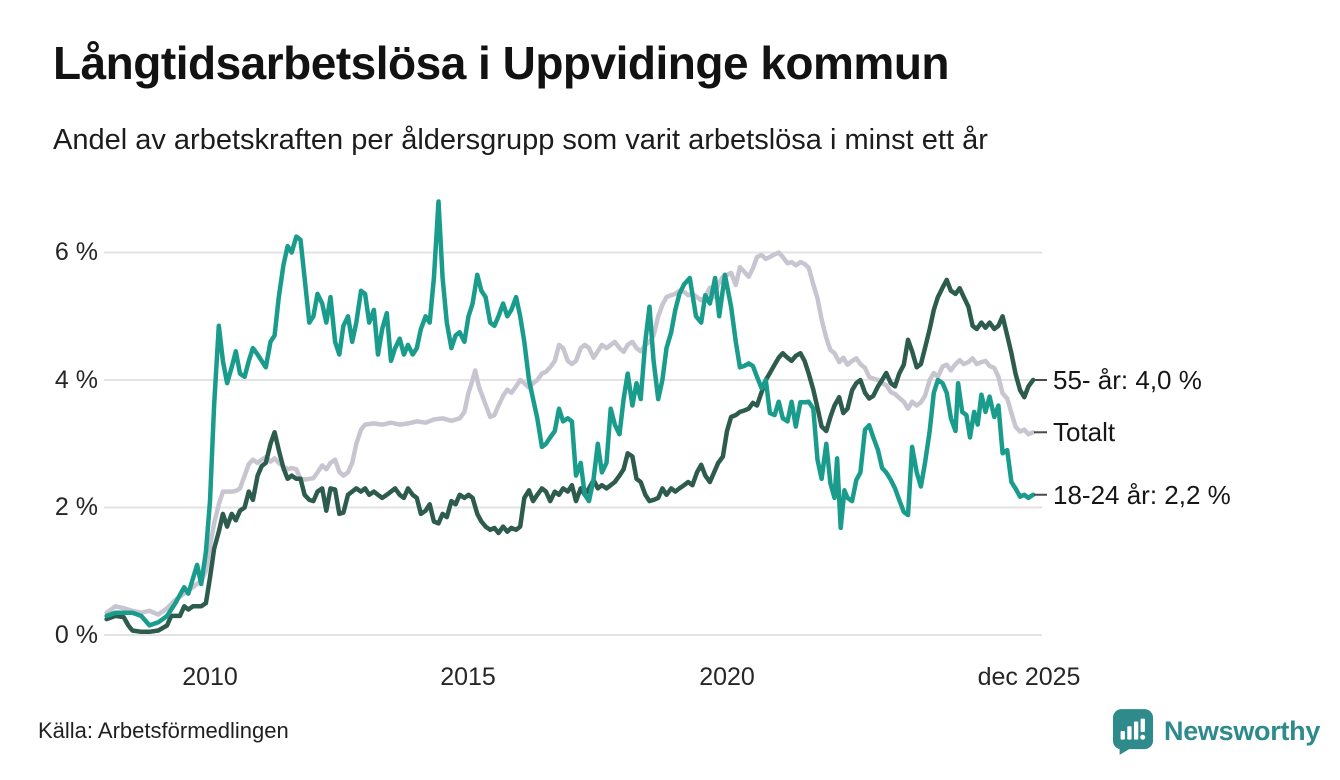 The image size is (1340, 780). What do you see at coordinates (1242, 731) in the screenshot?
I see `newsworthy-wordmark: Newsworthy` at bounding box center [1242, 731].